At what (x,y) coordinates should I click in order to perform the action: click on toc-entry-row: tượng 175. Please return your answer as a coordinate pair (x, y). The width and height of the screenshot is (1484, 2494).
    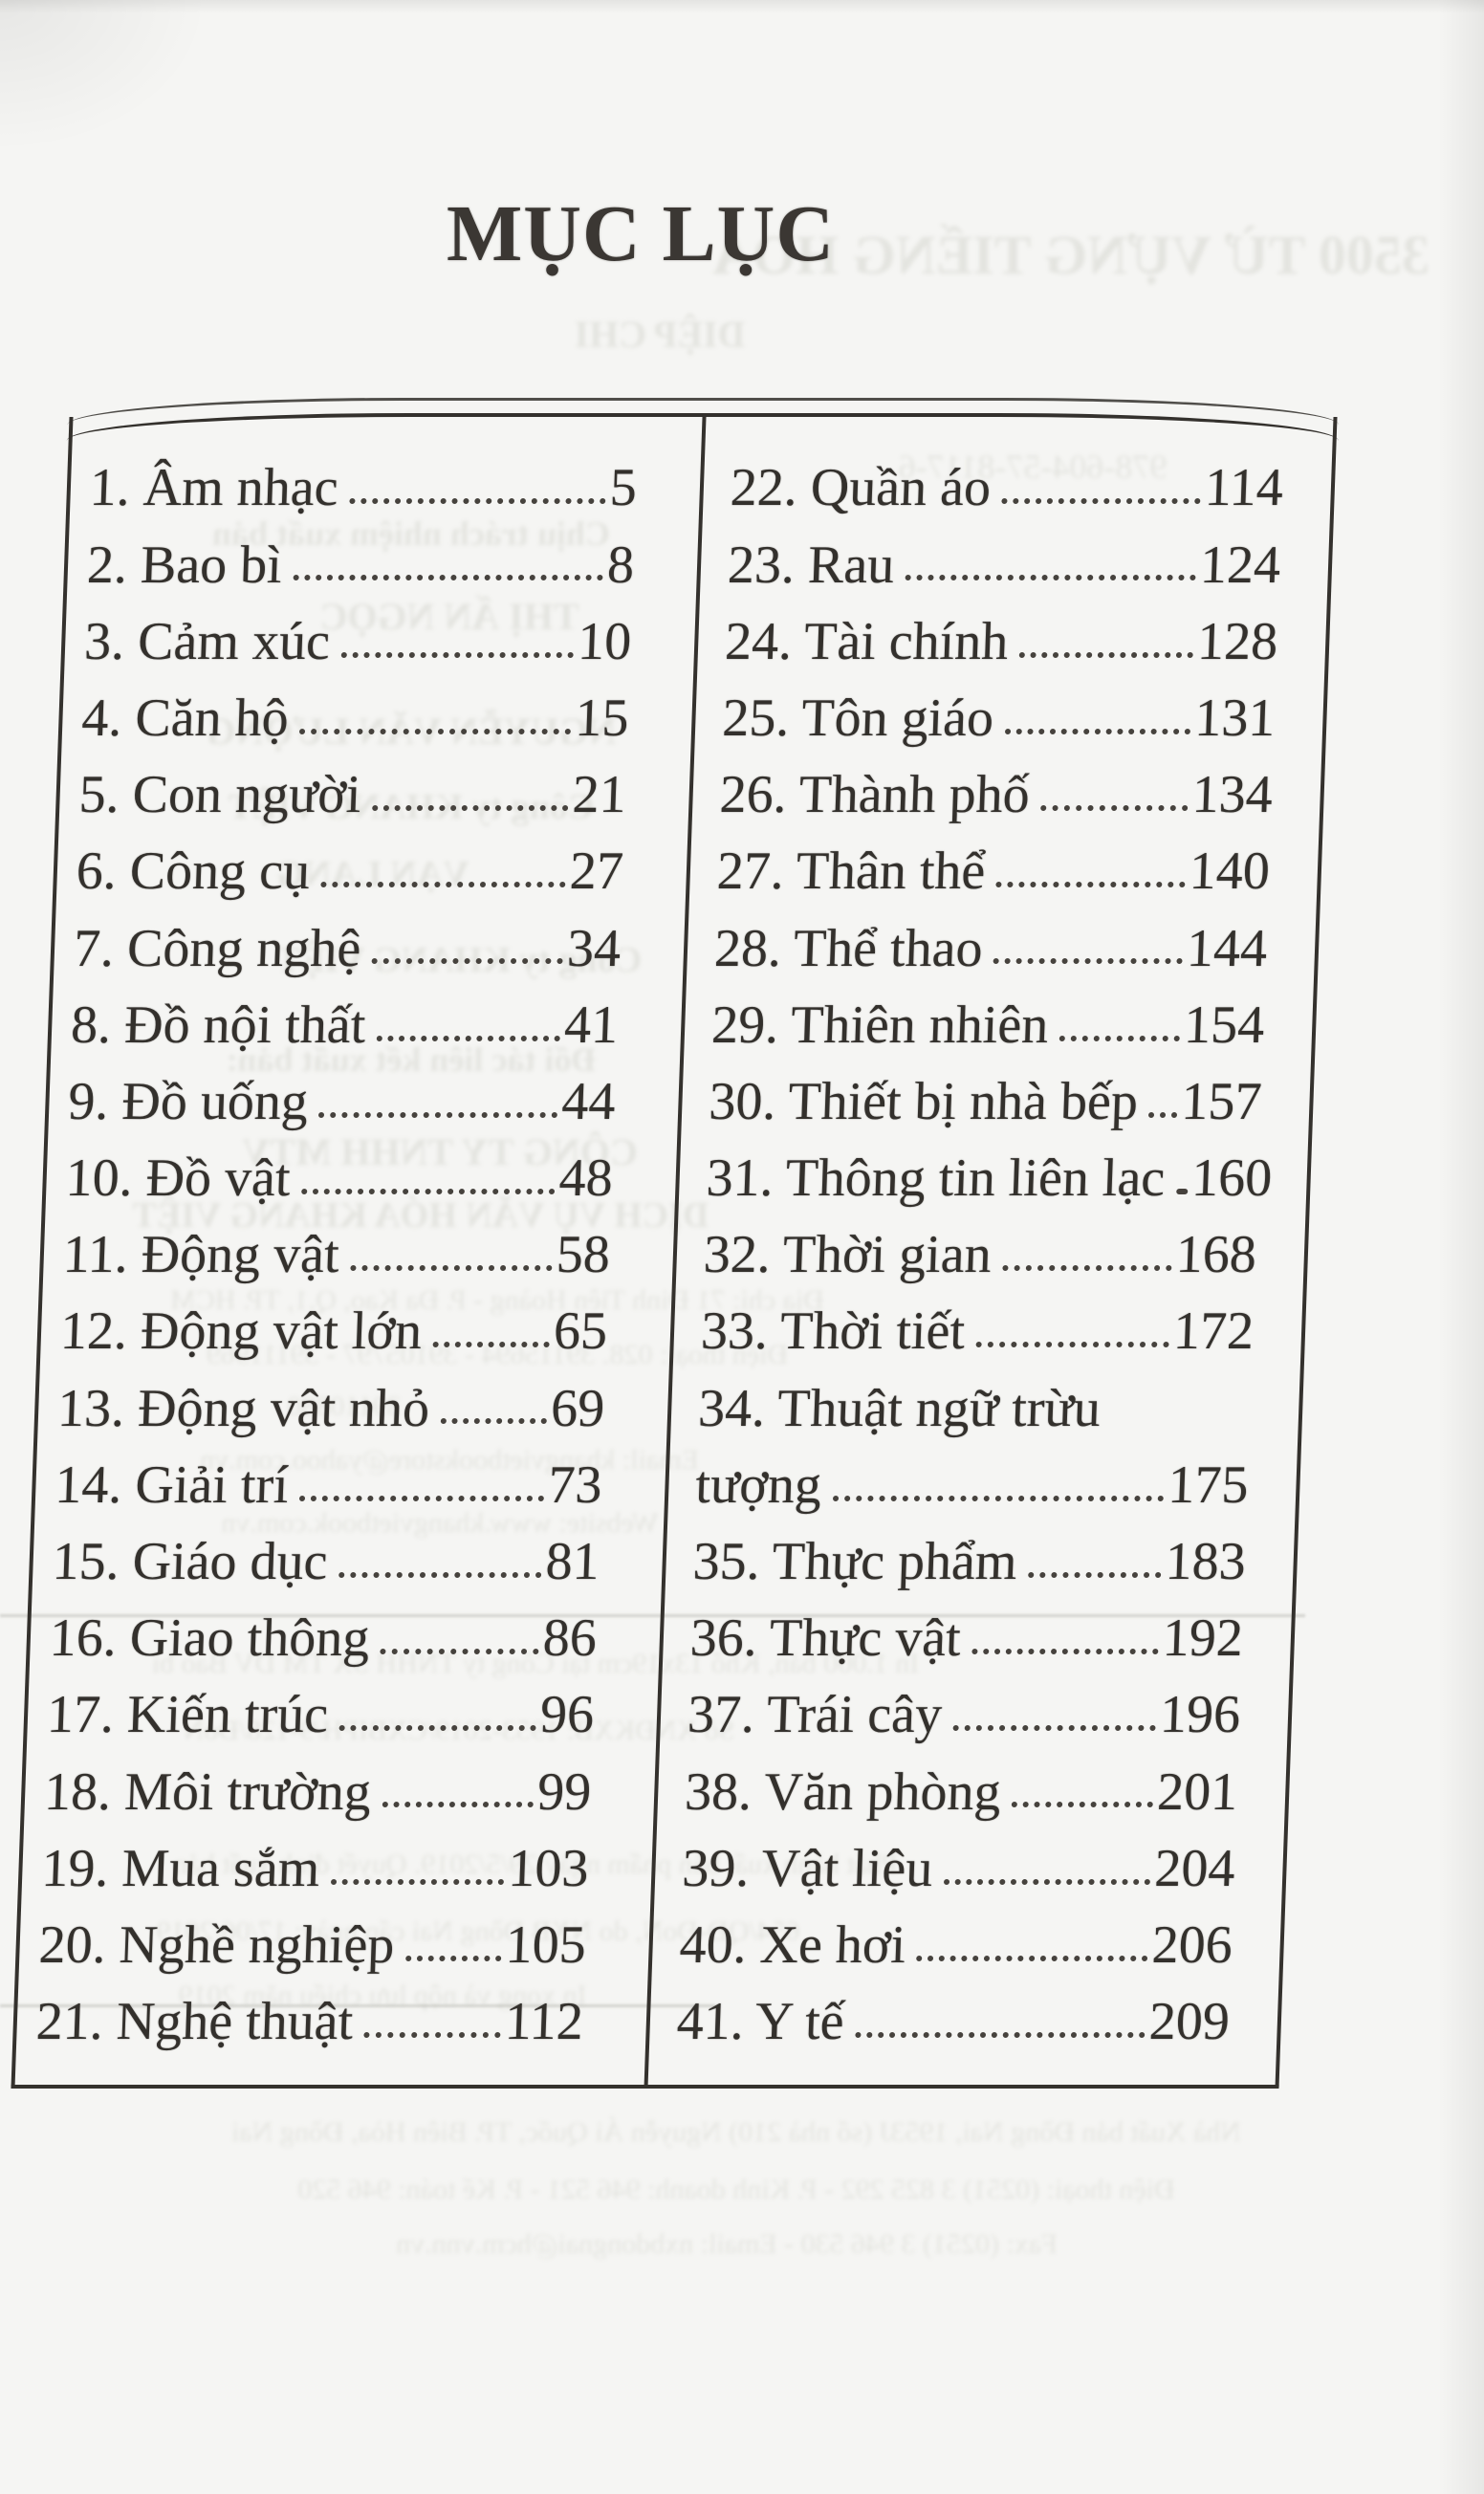
    Looking at the image, I should click on (972, 1484).